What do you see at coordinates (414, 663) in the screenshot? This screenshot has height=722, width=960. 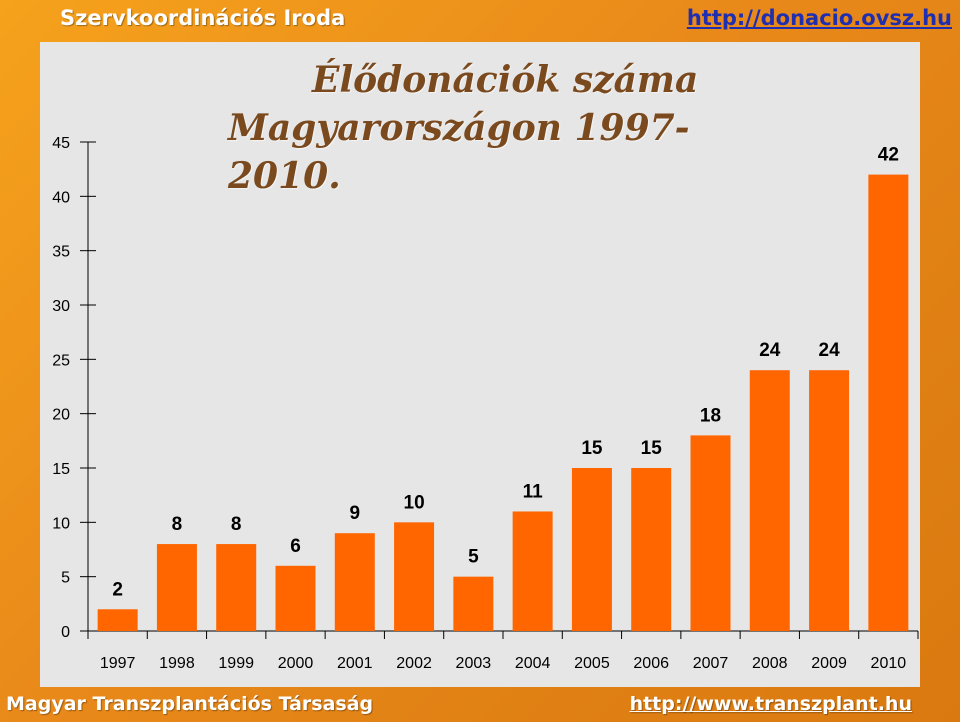 I see `x-category-label: 2002` at bounding box center [414, 663].